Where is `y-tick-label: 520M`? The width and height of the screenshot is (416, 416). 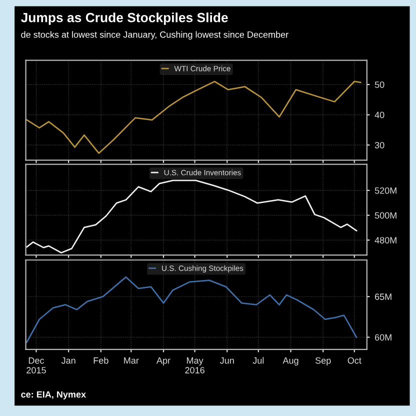
y-tick-label: 520M is located at coordinates (385, 190).